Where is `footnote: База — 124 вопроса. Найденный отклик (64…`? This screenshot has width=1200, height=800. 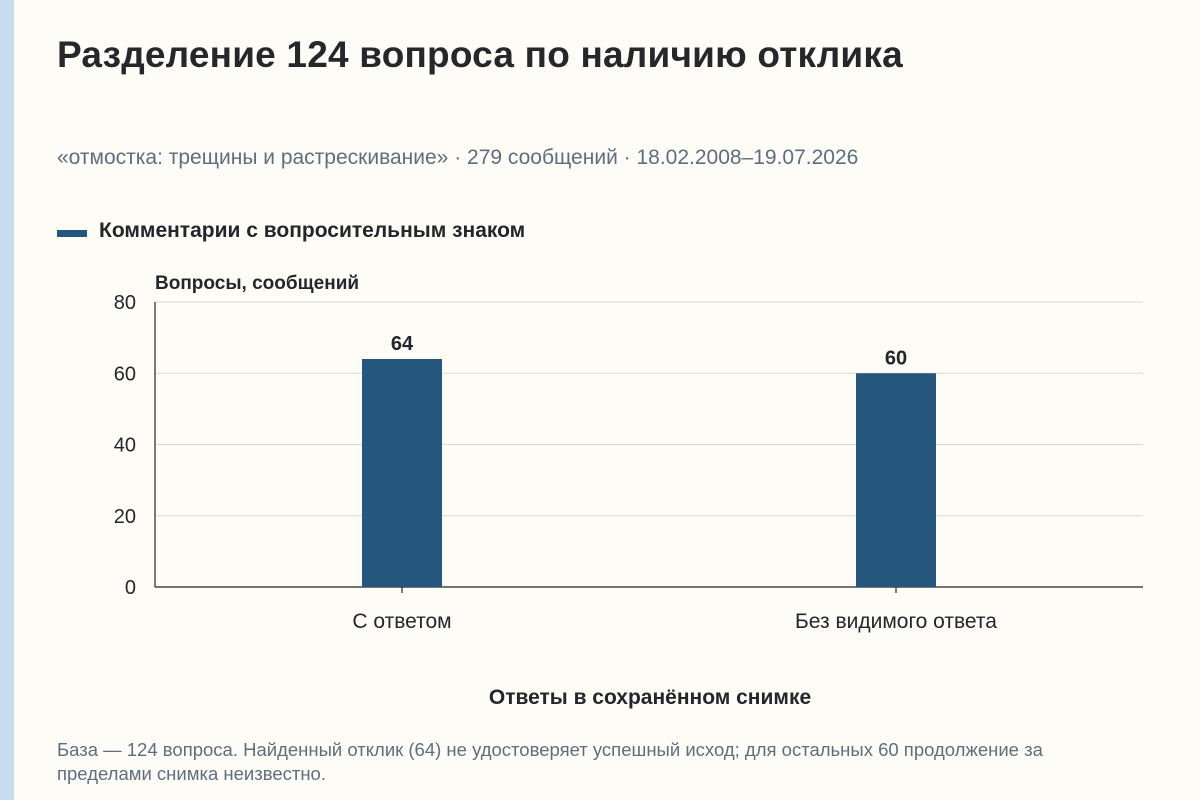 footnote: База — 124 вопроса. Найденный отклик (64… is located at coordinates (550, 761).